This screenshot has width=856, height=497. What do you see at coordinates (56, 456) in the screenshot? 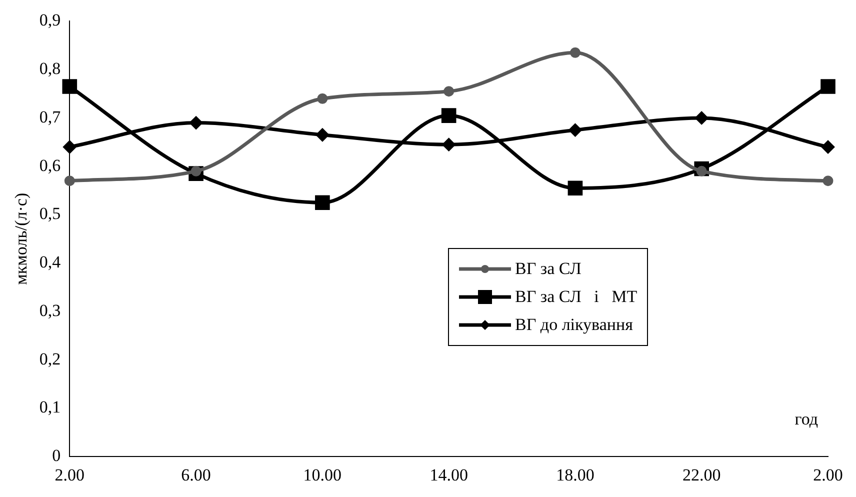
I see `y-tick-label: 0` at bounding box center [56, 456].